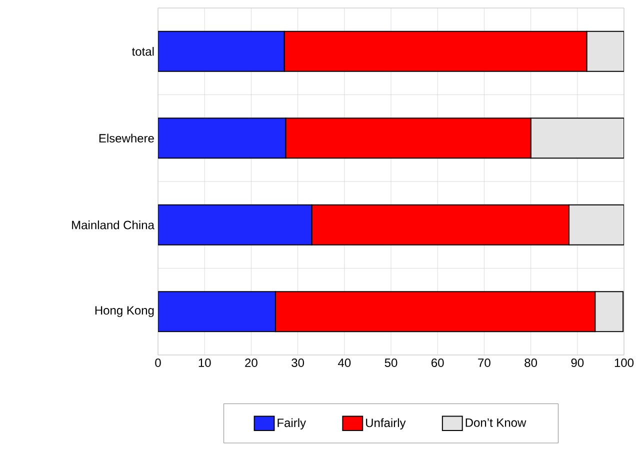 This screenshot has height=473, width=639. What do you see at coordinates (484, 363) in the screenshot?
I see `x-tick-label: 70` at bounding box center [484, 363].